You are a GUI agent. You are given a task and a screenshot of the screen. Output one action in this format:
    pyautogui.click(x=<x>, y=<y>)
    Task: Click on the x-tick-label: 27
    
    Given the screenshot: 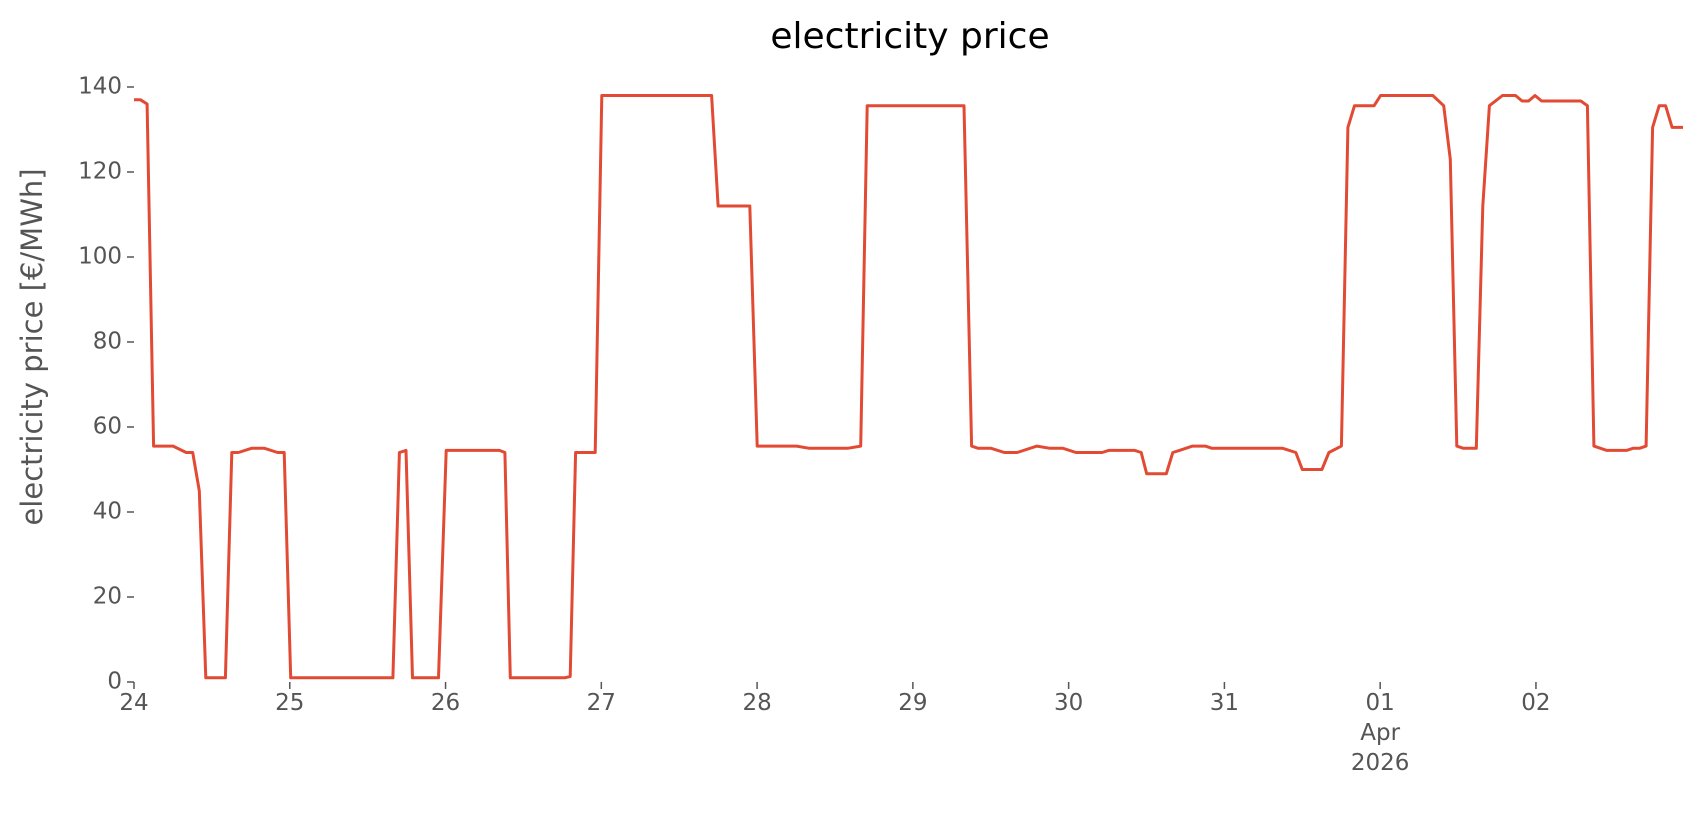 What is the action you would take?
    pyautogui.click(x=601, y=703)
    